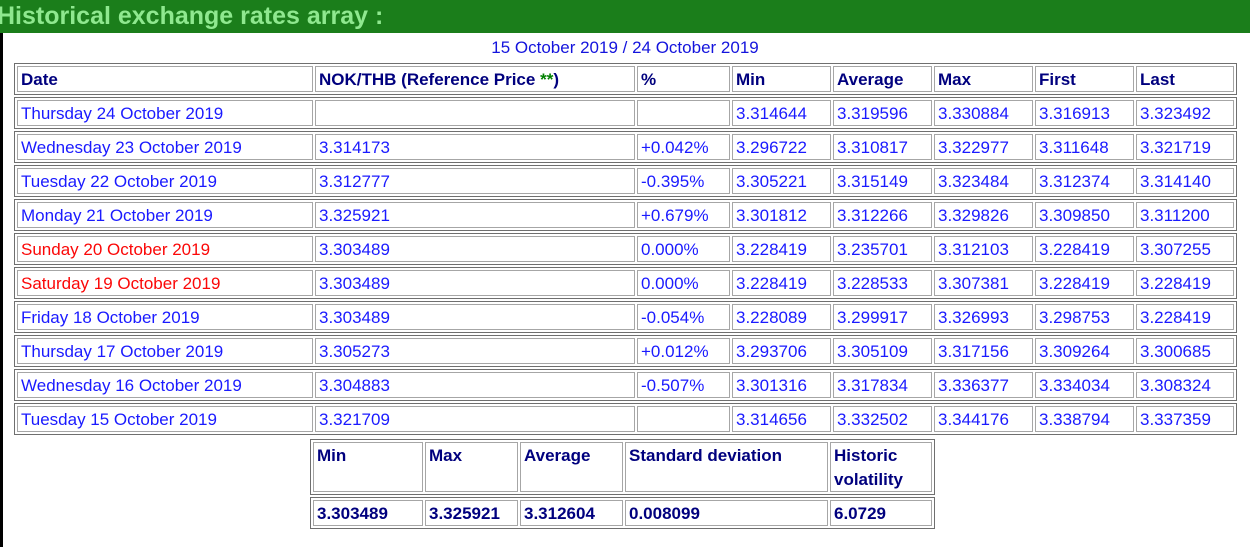 The image size is (1250, 557). What do you see at coordinates (625, 47) in the screenshot?
I see `date-range-subtitle: 15 October 2019 / 24 October 2019` at bounding box center [625, 47].